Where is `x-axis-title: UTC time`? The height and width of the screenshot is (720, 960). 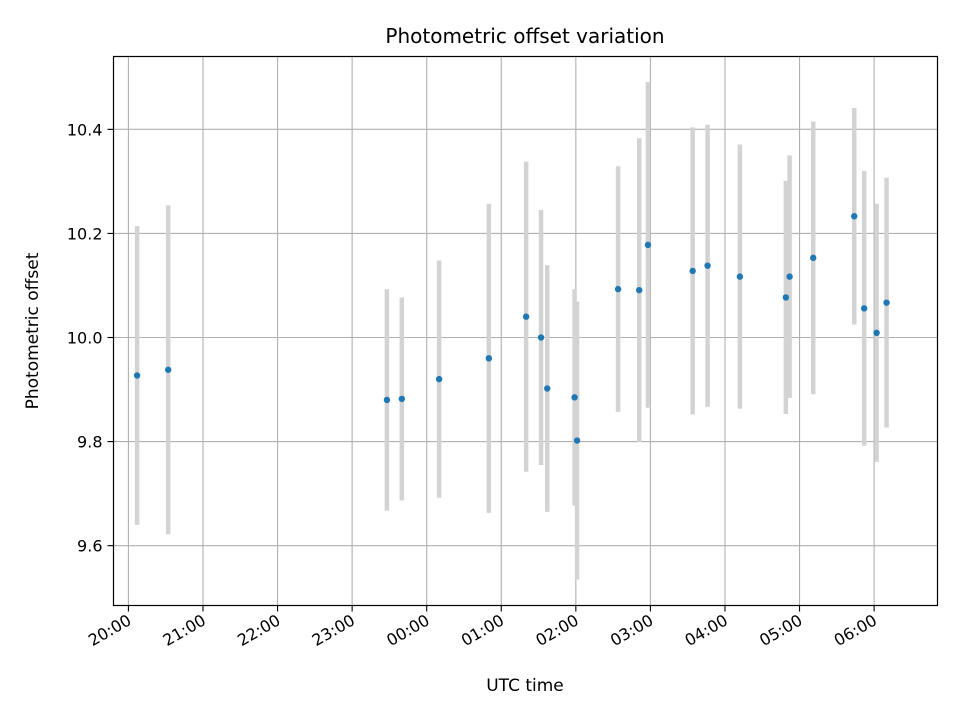
x-axis-title: UTC time is located at coordinates (525, 686).